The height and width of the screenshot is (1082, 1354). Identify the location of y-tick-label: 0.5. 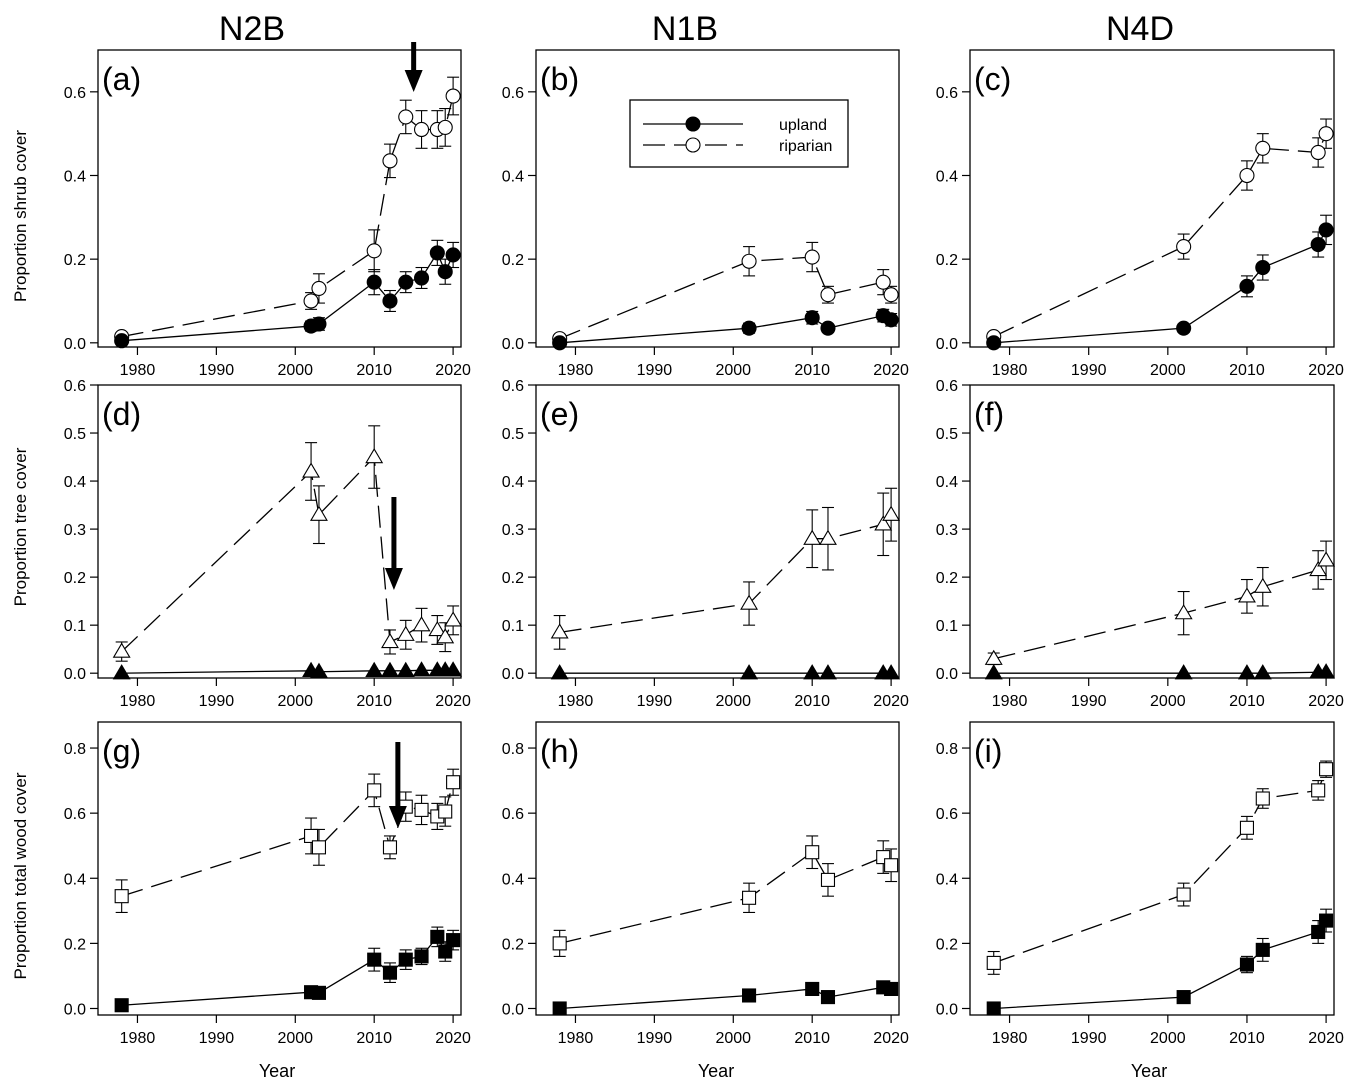
(947, 434).